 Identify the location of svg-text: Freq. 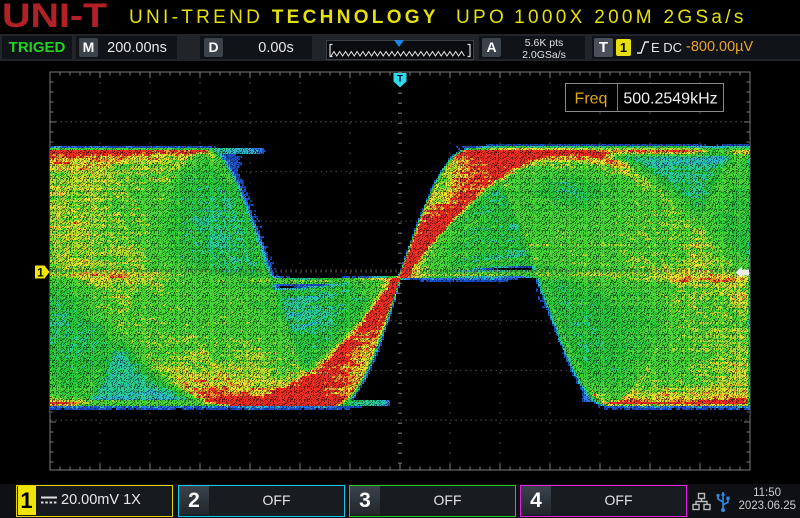
(591, 99).